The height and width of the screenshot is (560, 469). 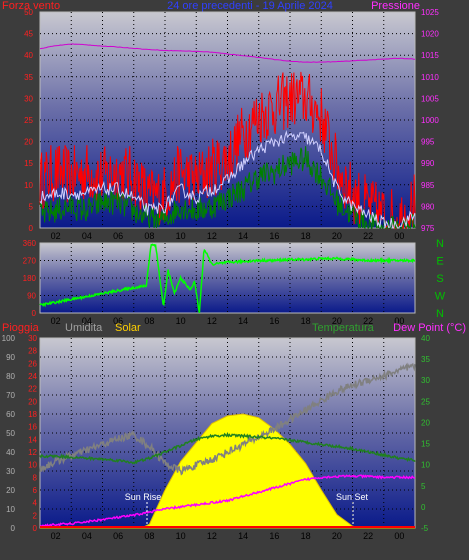 I want to click on pressure-y-tick-label: 1010, so click(x=430, y=77).